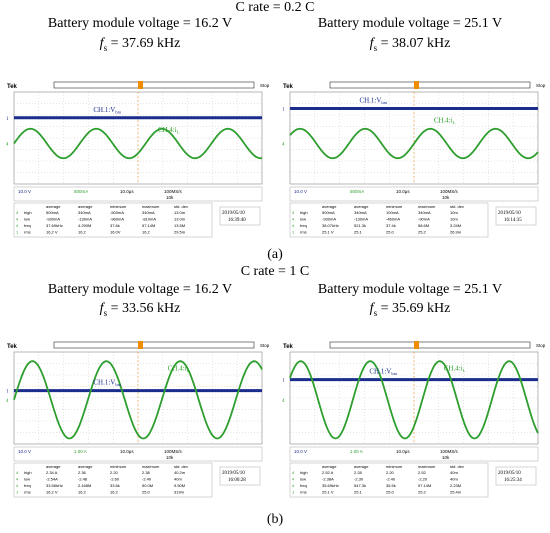 This screenshot has width=550, height=533. What do you see at coordinates (456, 232) in the screenshot?
I see `meas-cell: 26.9m` at bounding box center [456, 232].